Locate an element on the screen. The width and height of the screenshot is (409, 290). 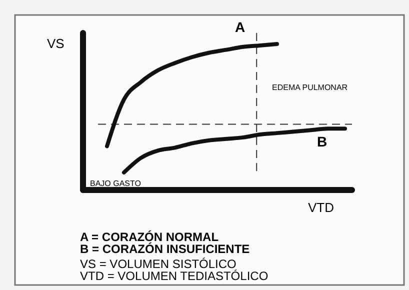
series-label: A is located at coordinates (240, 27).